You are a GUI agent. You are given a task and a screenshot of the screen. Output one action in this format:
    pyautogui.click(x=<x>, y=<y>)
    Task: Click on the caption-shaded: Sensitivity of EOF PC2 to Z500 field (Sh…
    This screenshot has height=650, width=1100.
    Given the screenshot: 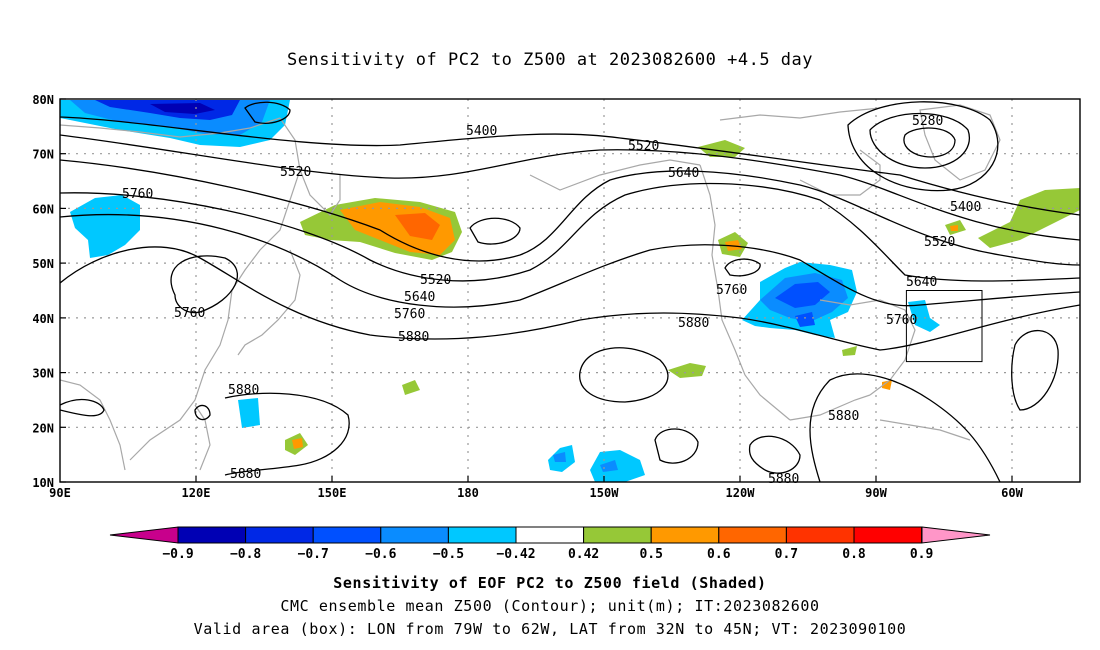 What is the action you would take?
    pyautogui.click(x=550, y=583)
    